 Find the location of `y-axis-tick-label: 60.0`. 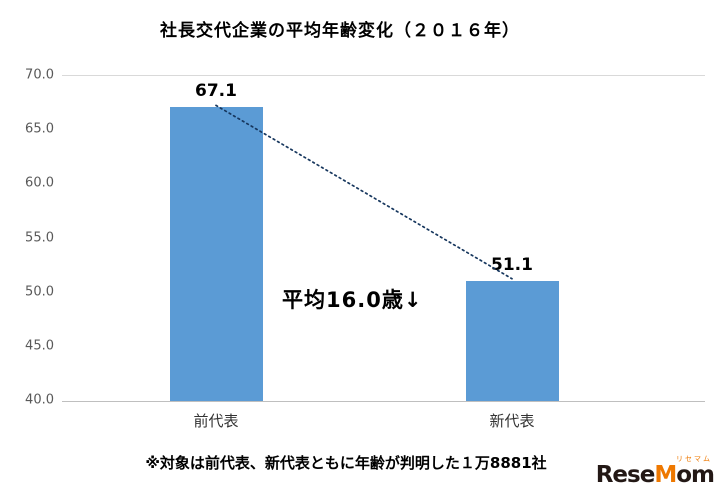

y-axis-tick-label: 60.0 is located at coordinates (39, 183).